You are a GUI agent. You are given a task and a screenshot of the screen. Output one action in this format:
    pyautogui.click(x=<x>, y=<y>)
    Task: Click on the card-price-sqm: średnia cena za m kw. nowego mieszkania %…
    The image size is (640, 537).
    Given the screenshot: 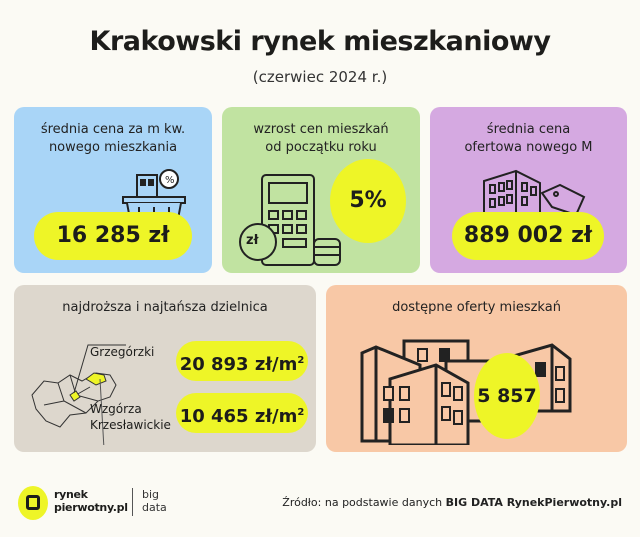 What is the action you would take?
    pyautogui.click(x=113, y=190)
    